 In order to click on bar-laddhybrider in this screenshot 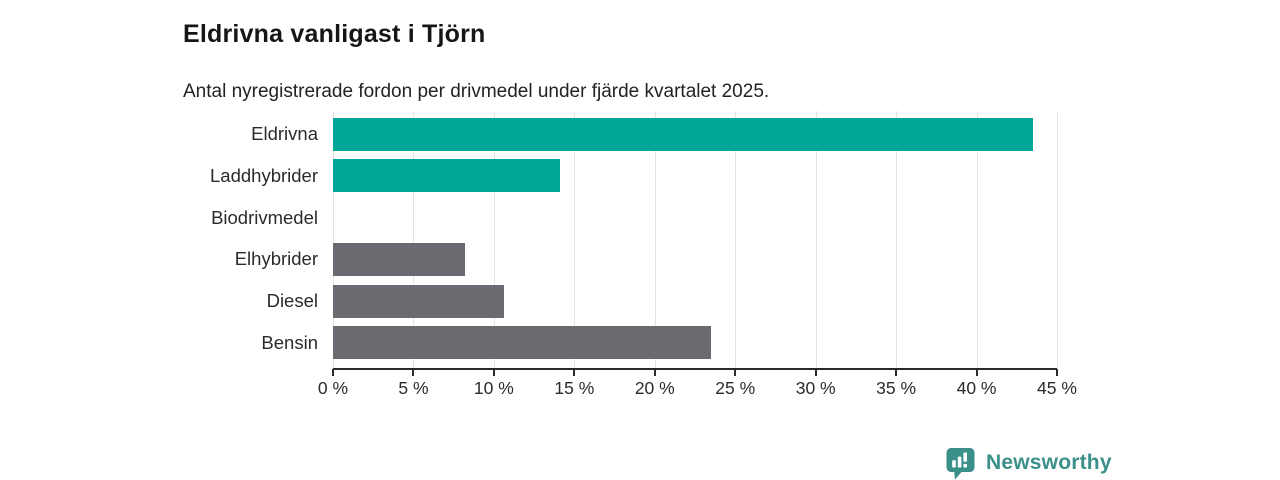, I will do `click(446, 176)`.